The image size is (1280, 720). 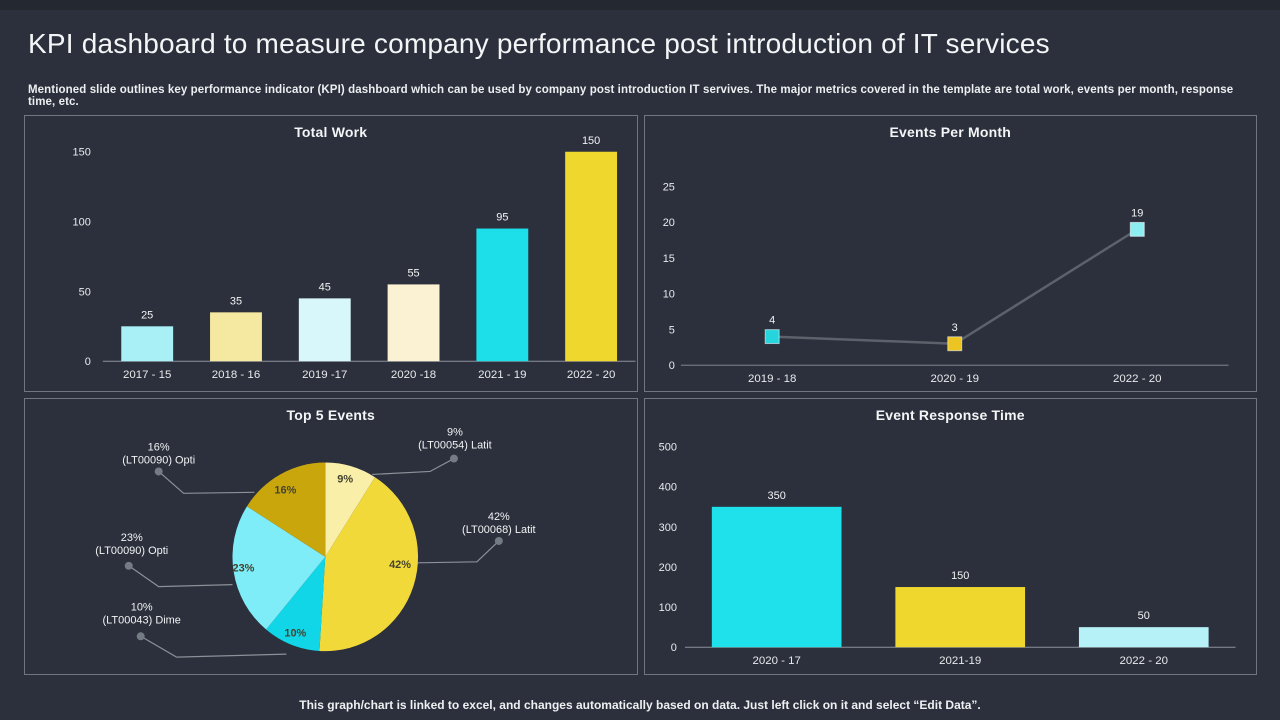 I want to click on svg-text: 2020 - 19, so click(x=954, y=379).